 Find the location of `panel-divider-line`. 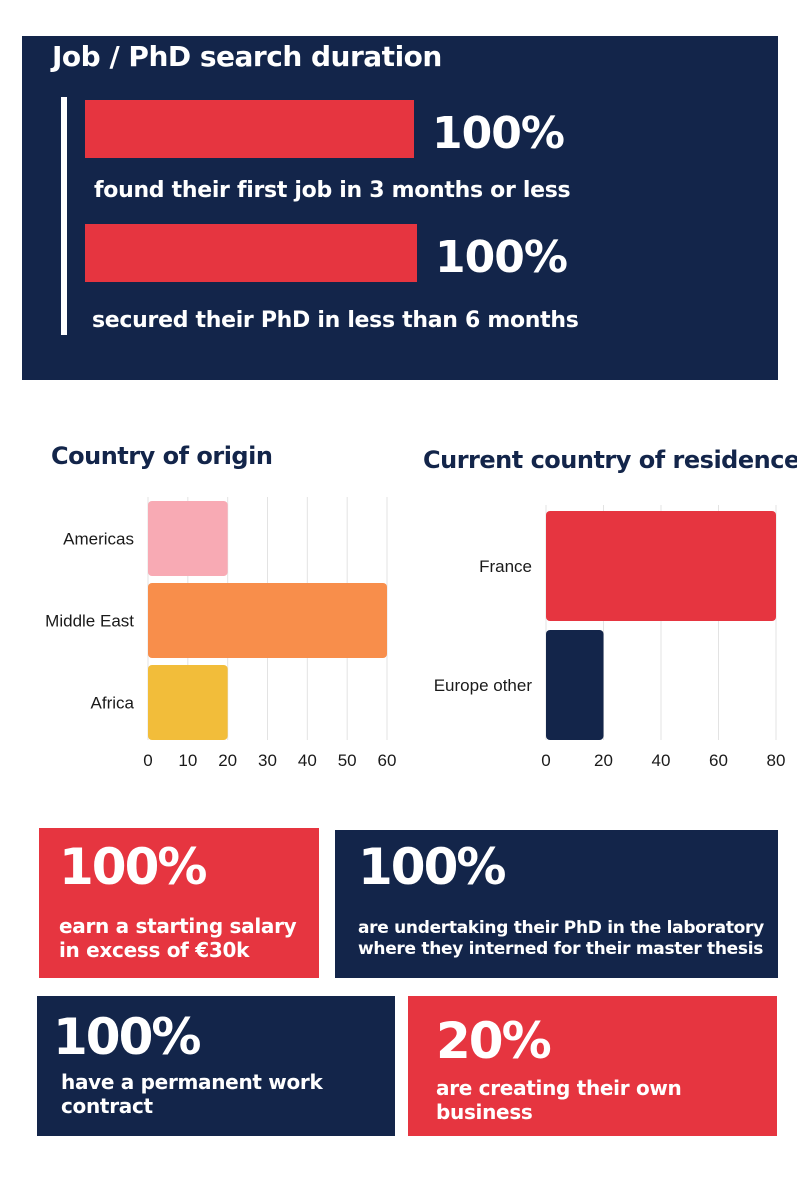

panel-divider-line is located at coordinates (64, 216).